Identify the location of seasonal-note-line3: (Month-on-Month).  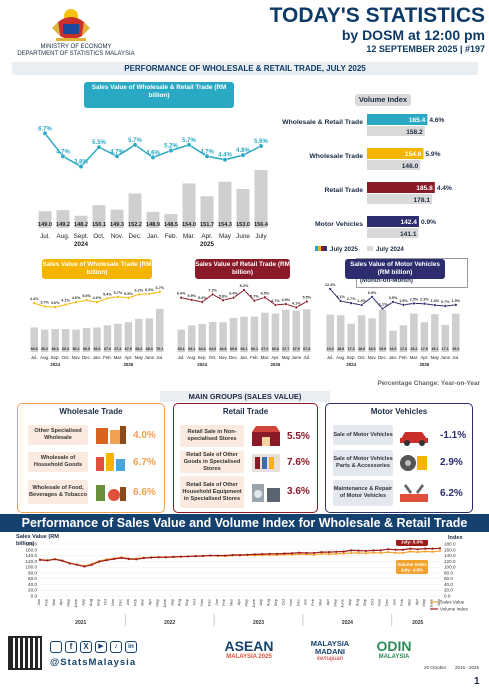
(386, 280).